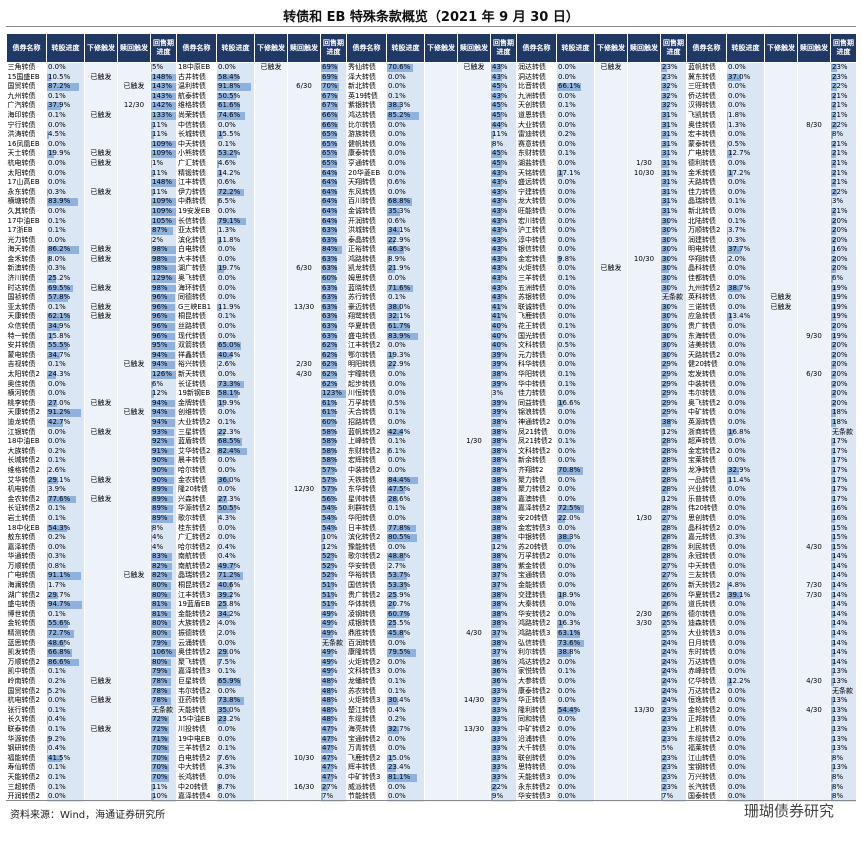  I want to click on cell-text: 4.3%, so click(227, 767).